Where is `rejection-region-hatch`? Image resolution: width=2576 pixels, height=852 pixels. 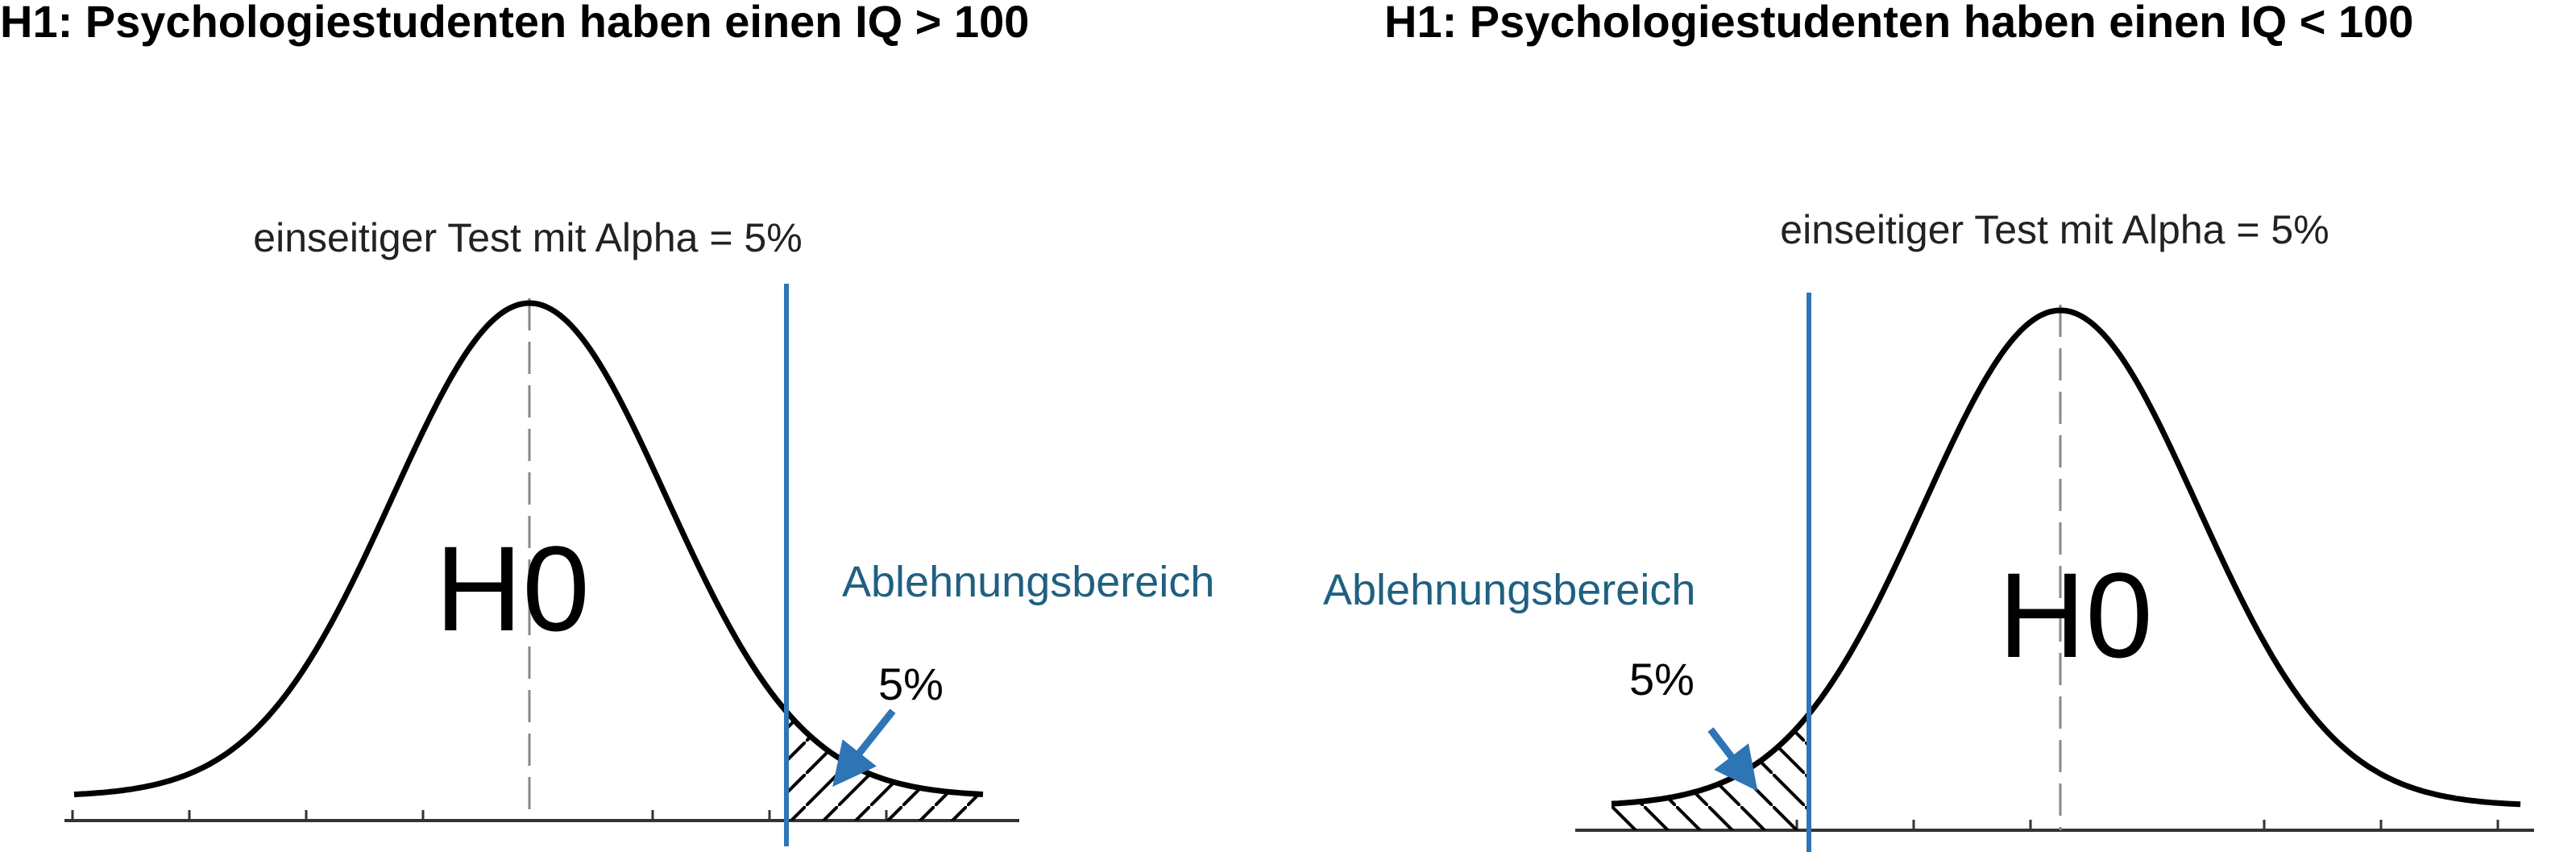
rejection-region-hatch is located at coordinates (885, 766).